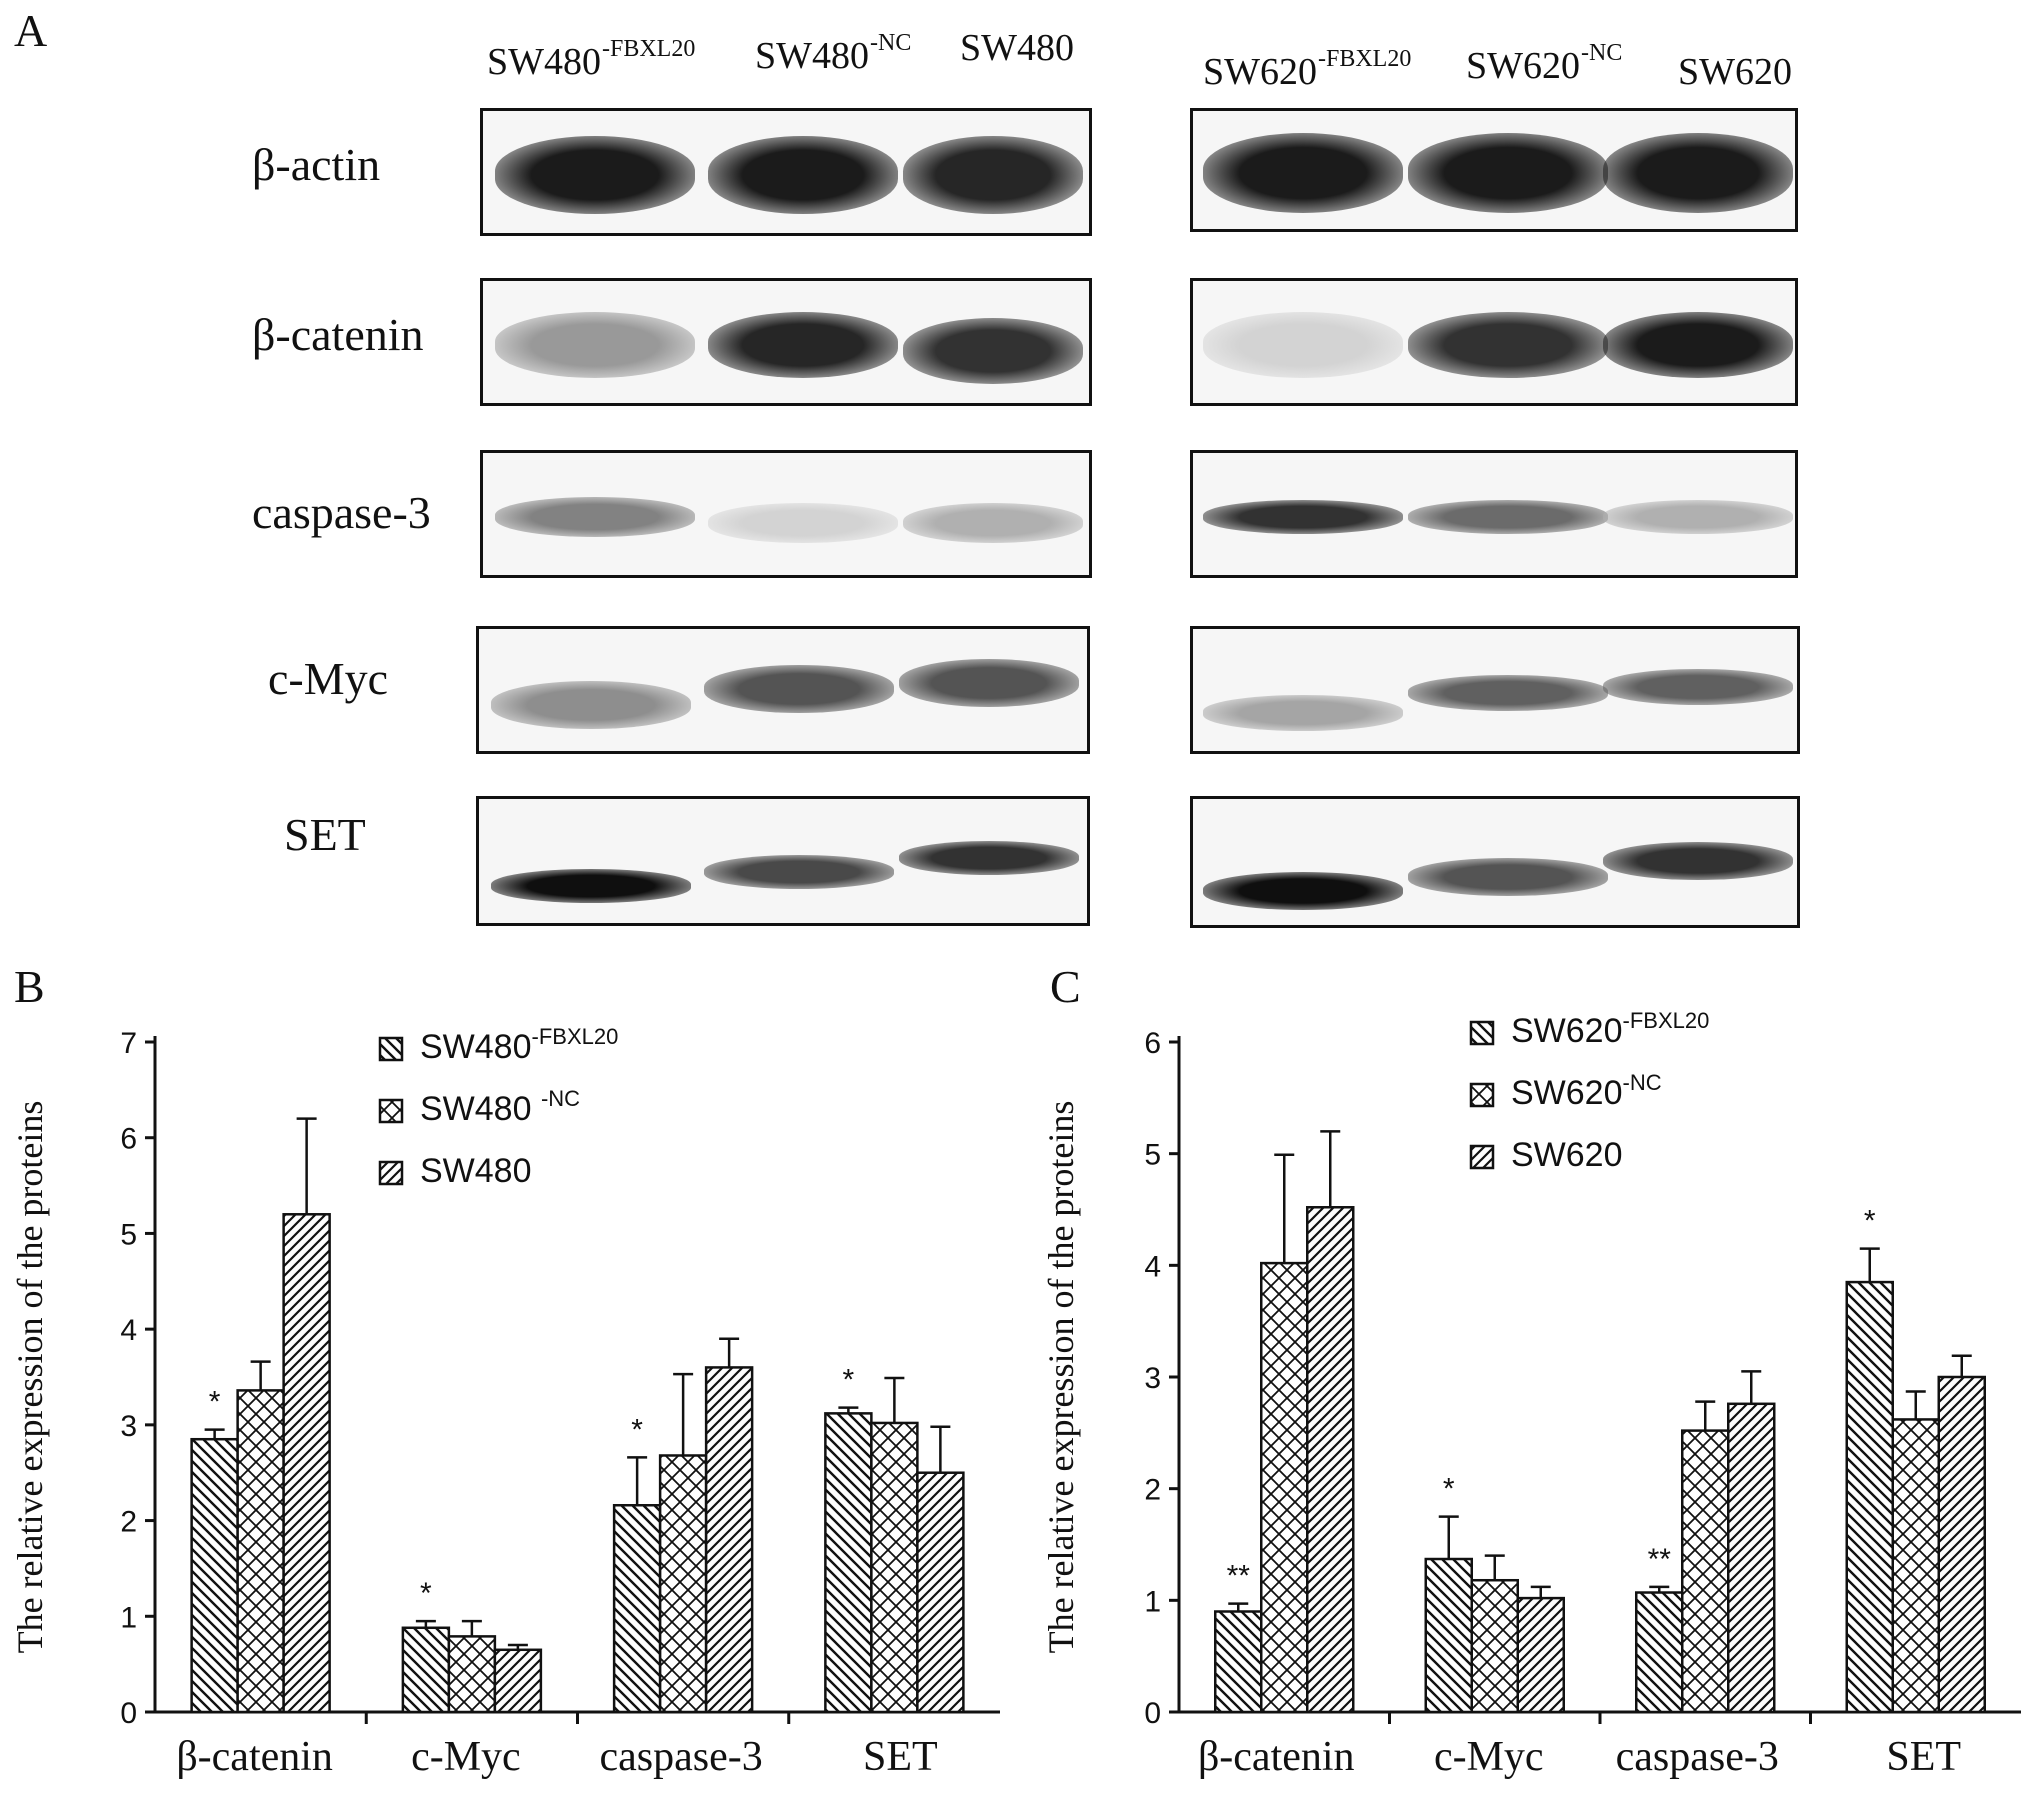 The width and height of the screenshot is (2031, 1811). What do you see at coordinates (128, 1139) in the screenshot?
I see `y-tick-label: 6` at bounding box center [128, 1139].